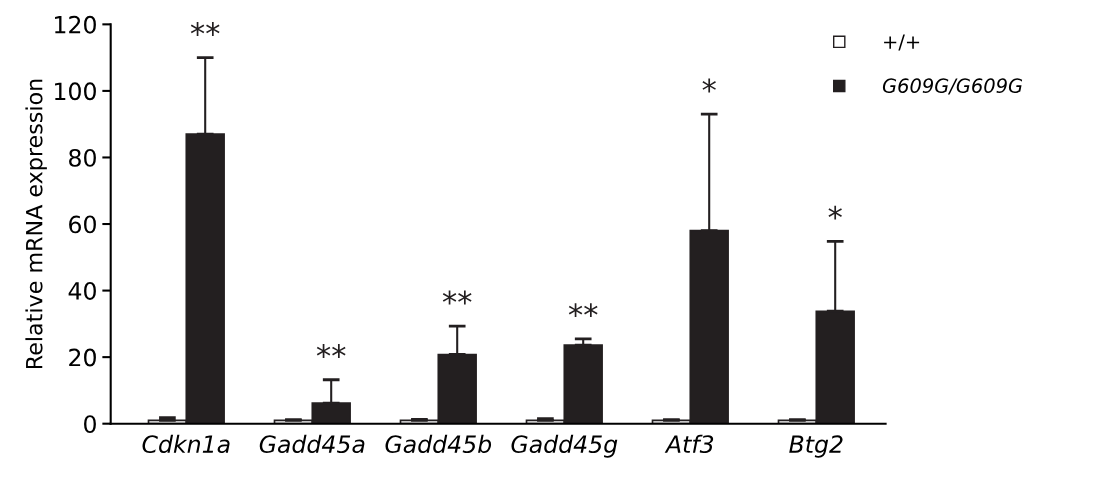 This screenshot has height=487, width=1107. I want to click on legend-label: G609G/G609G, so click(952, 86).